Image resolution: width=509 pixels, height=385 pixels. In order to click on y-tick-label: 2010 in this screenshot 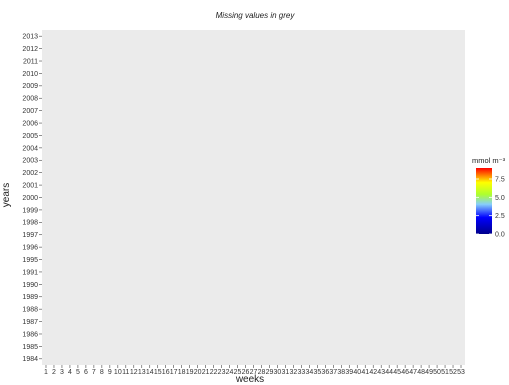, I will do `click(30, 74)`.